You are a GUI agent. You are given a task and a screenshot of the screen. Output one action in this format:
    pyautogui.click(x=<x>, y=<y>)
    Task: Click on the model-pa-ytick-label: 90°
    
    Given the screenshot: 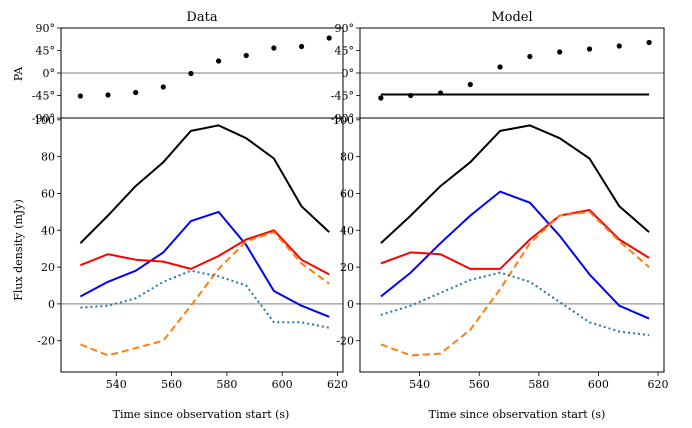 What is the action you would take?
    pyautogui.click(x=345, y=28)
    